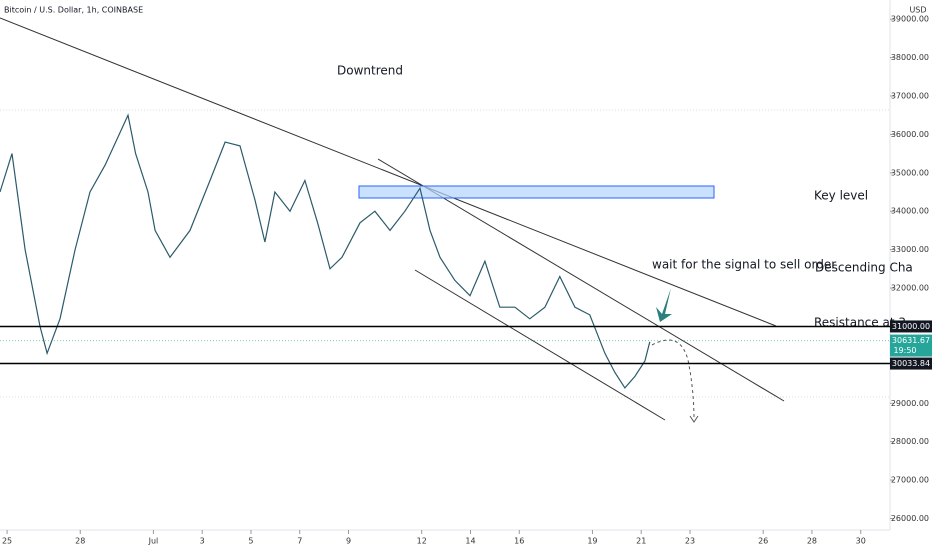 Image resolution: width=932 pixels, height=550 pixels. Describe the element at coordinates (690, 541) in the screenshot. I see `x-tick-label: 23` at that location.